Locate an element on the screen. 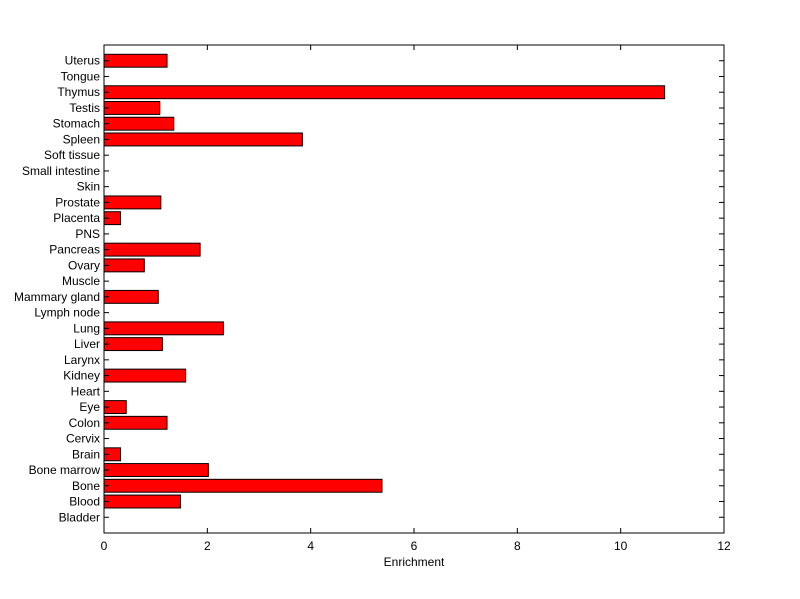 The height and width of the screenshot is (599, 800). y-tick-label-bone-marrow: Bone marrow is located at coordinates (65, 470).